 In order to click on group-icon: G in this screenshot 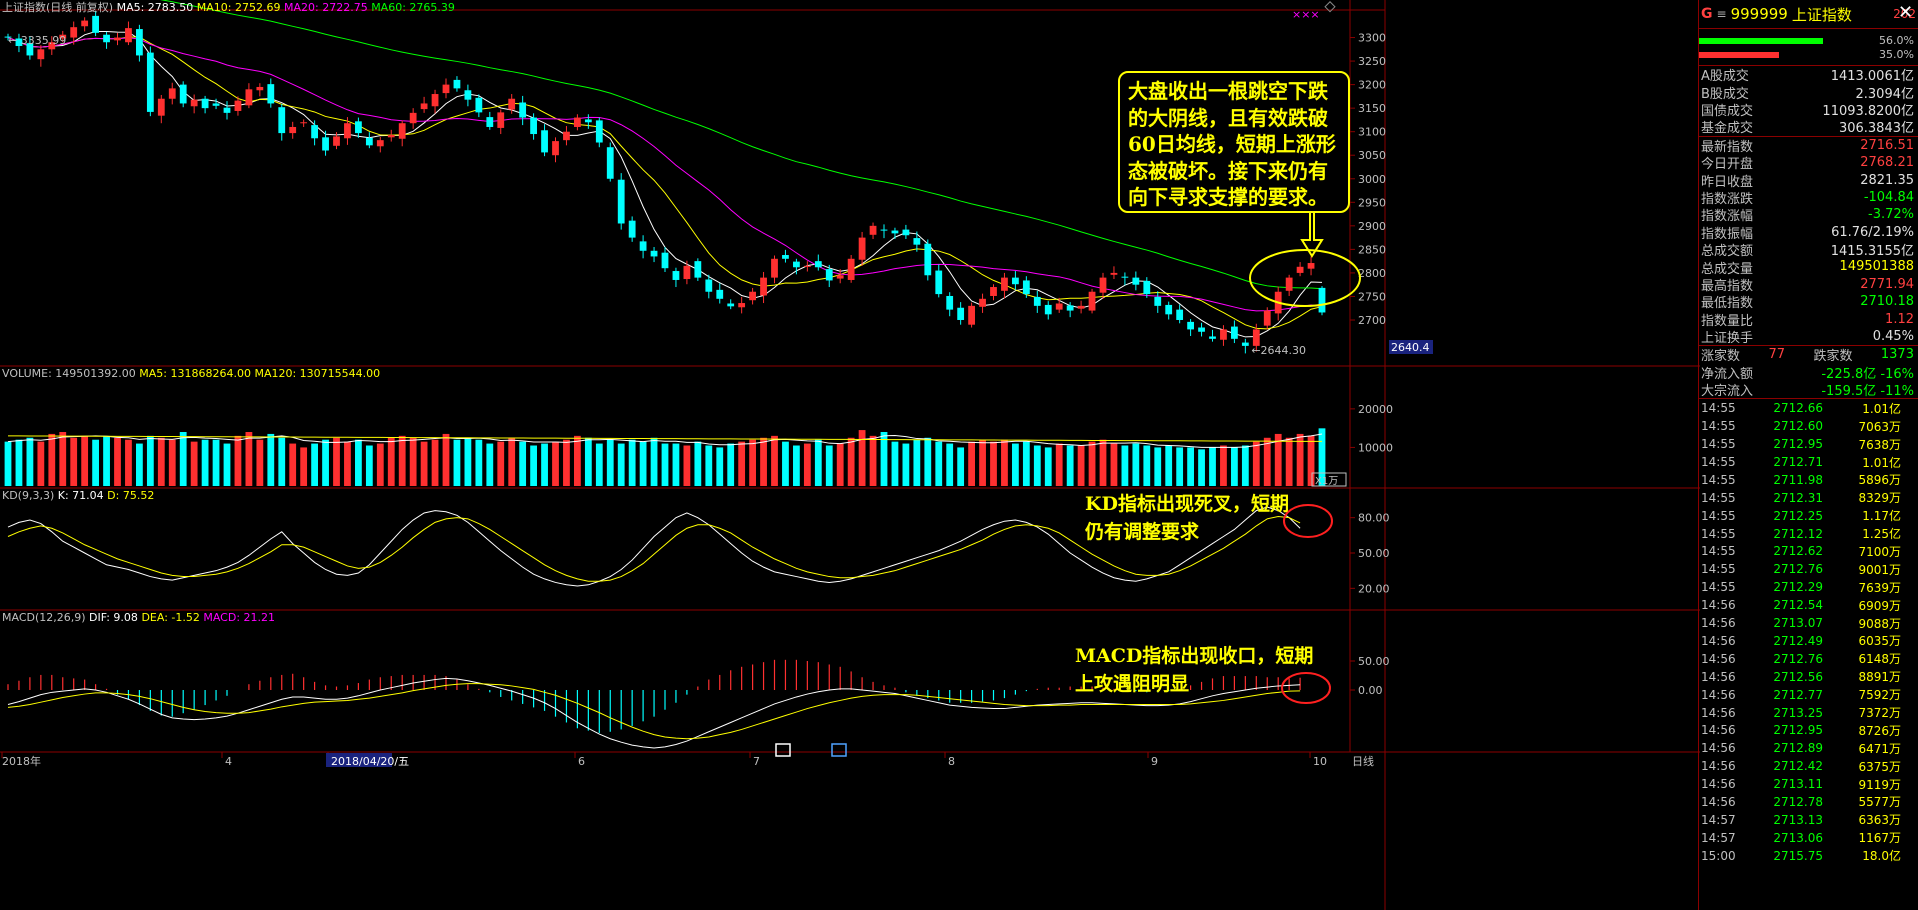, I will do `click(1707, 14)`.